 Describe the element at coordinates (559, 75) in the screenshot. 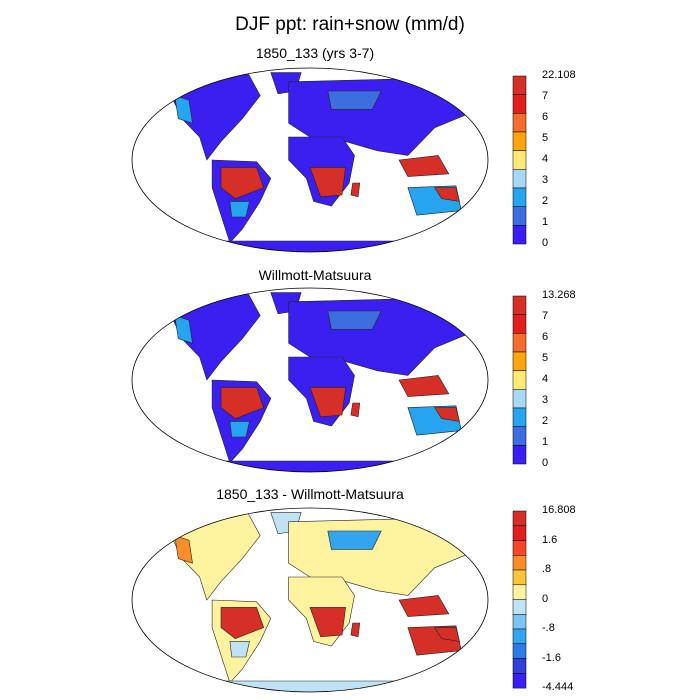

I see `colorbar-label: 22.108` at that location.